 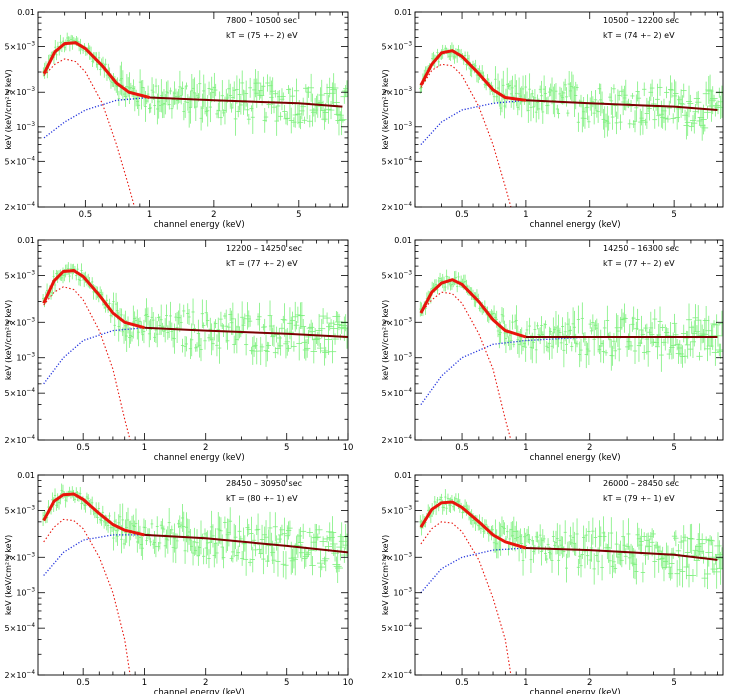 I want to click on time-interval-label: 14250 – 16300 sec, so click(x=641, y=248).